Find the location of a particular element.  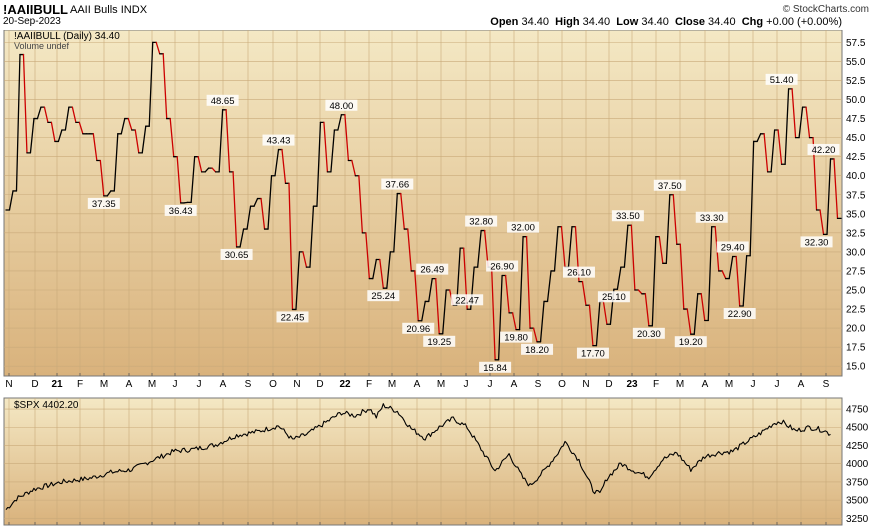

symbol-description: AAII Bulls INDX is located at coordinates (108, 10).